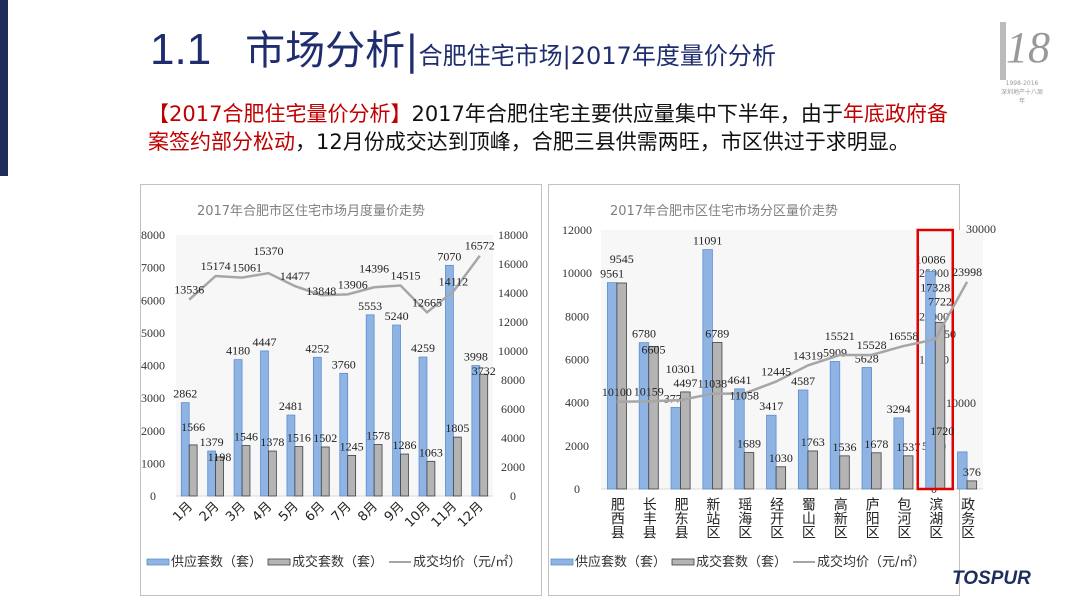  Describe the element at coordinates (513, 409) in the screenshot. I see `right-axis-tick: 6000` at that location.